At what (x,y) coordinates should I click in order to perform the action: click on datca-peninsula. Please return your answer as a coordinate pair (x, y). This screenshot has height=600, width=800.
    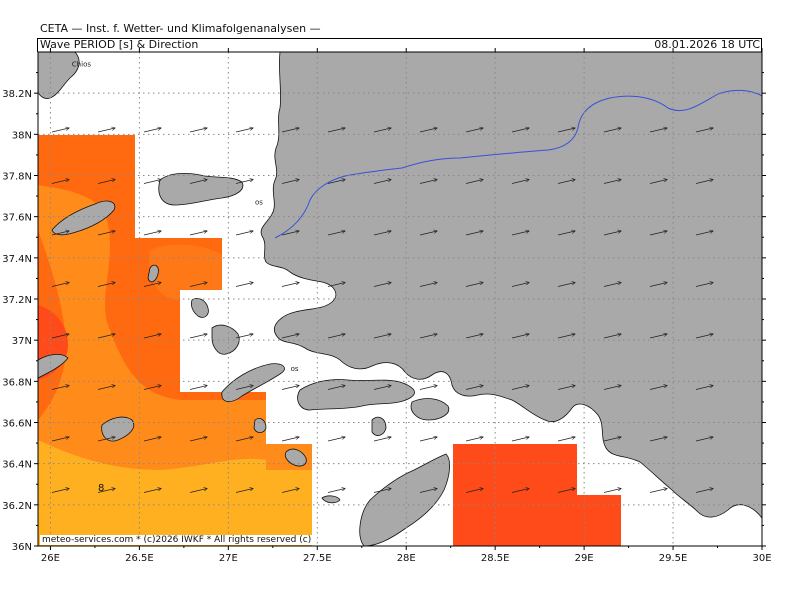
    Looking at the image, I should click on (430, 409).